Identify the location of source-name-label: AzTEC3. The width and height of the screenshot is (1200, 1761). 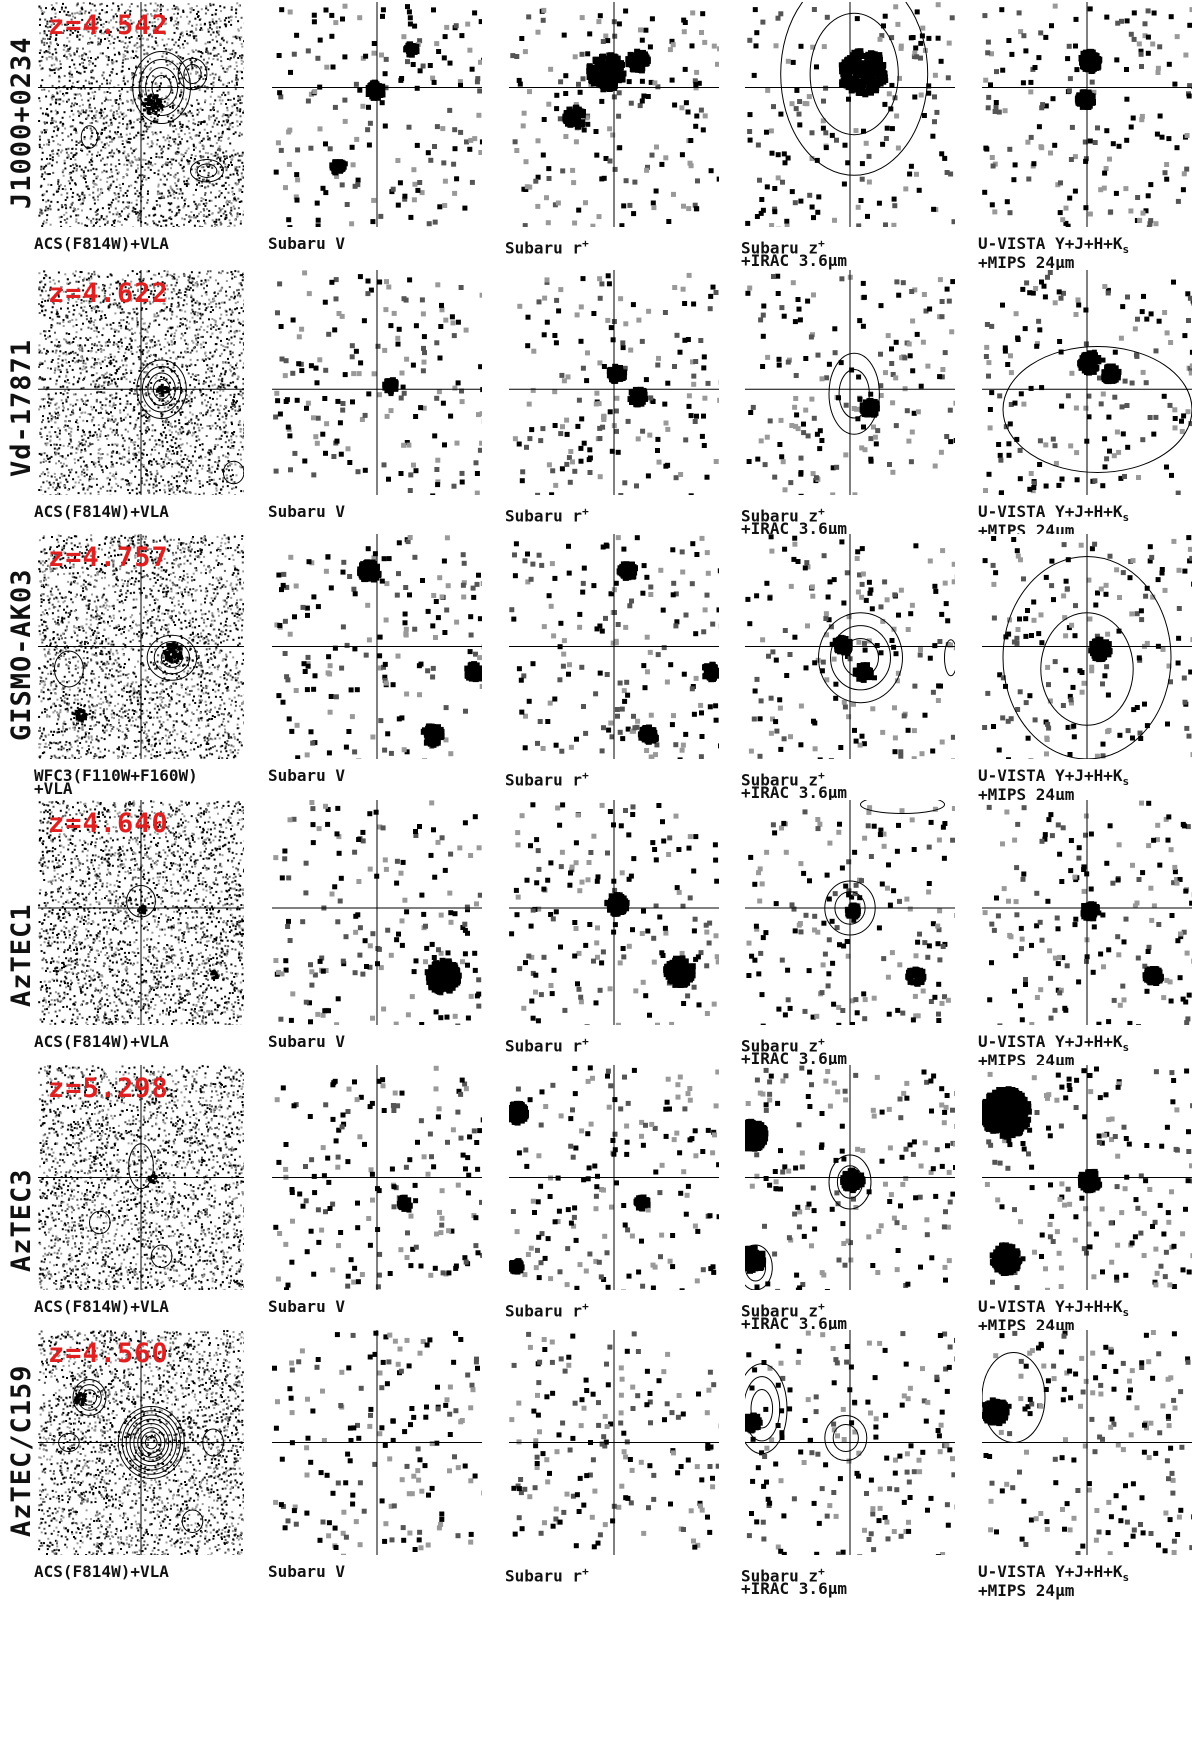
(20, 1183).